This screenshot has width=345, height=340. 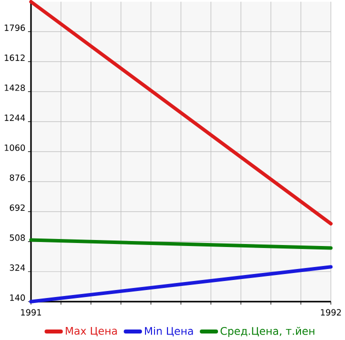 I want to click on y-tick-label: 1060, so click(x=14, y=147).